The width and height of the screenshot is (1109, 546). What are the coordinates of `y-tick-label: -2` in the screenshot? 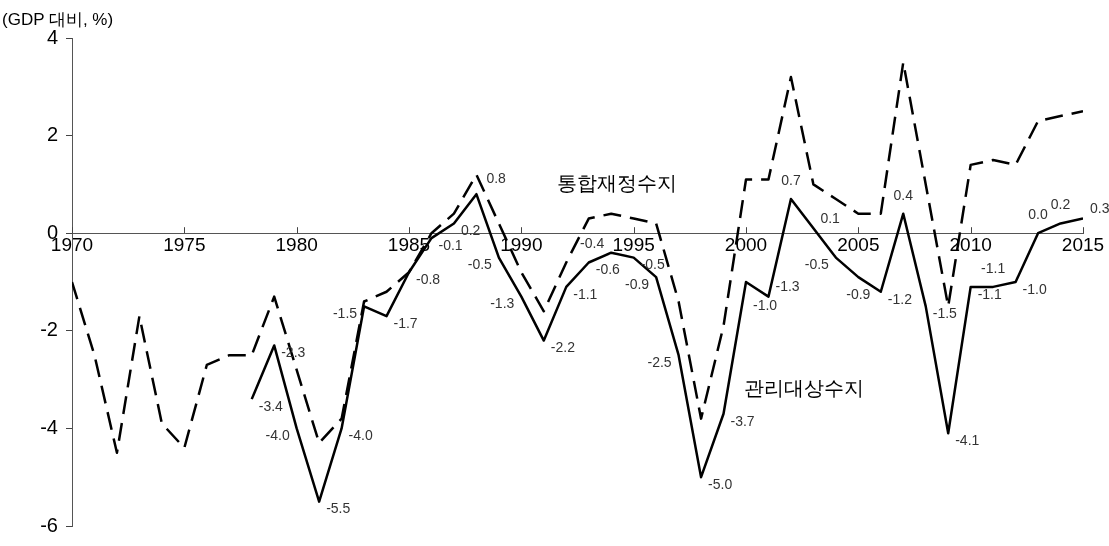 It's located at (49, 329).